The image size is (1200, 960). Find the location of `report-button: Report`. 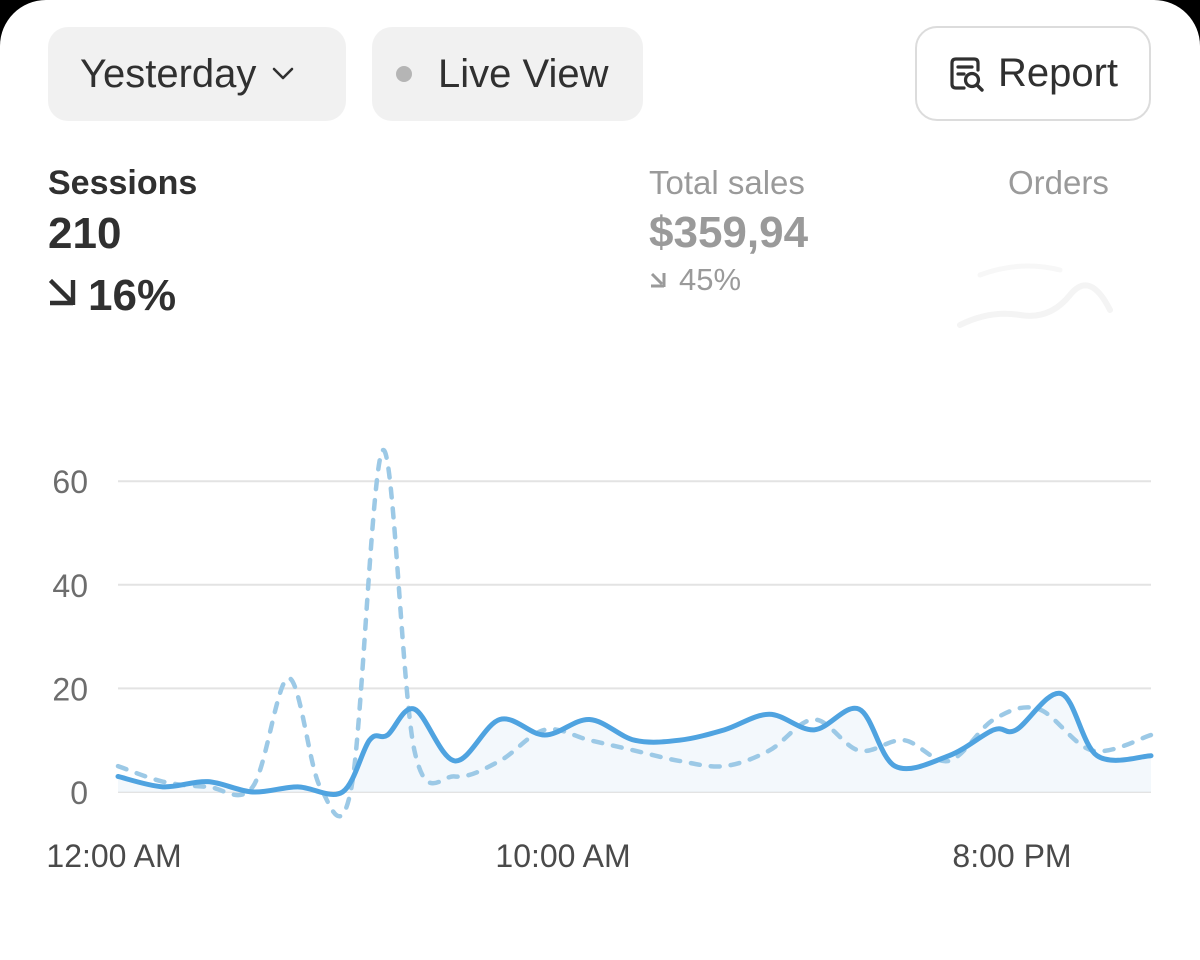

report-button: Report is located at coordinates (1033, 73).